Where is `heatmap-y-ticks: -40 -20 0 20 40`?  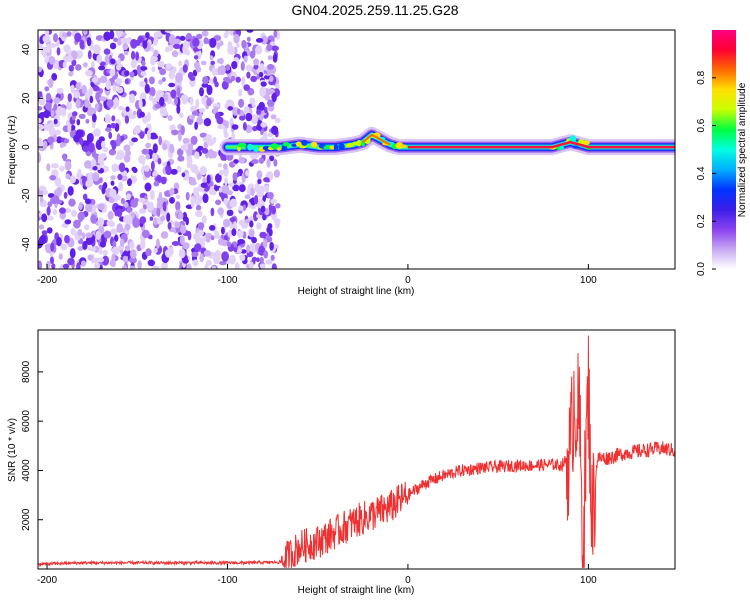 heatmap-y-ticks: -40 -20 0 20 40 is located at coordinates (32, 148).